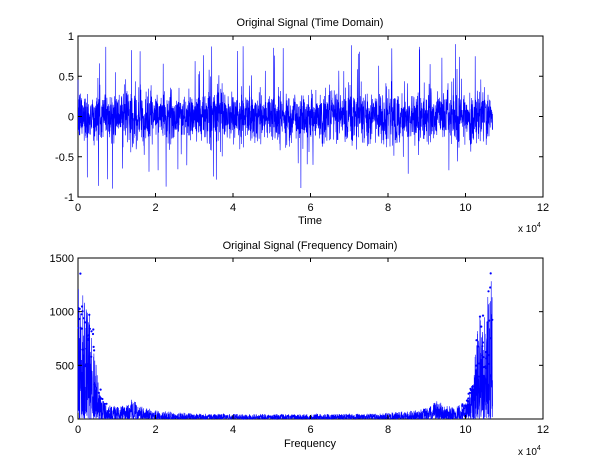 Image resolution: width=600 pixels, height=472 pixels. Describe the element at coordinates (64, 158) in the screenshot. I see `y-tick-label: -0.5` at that location.